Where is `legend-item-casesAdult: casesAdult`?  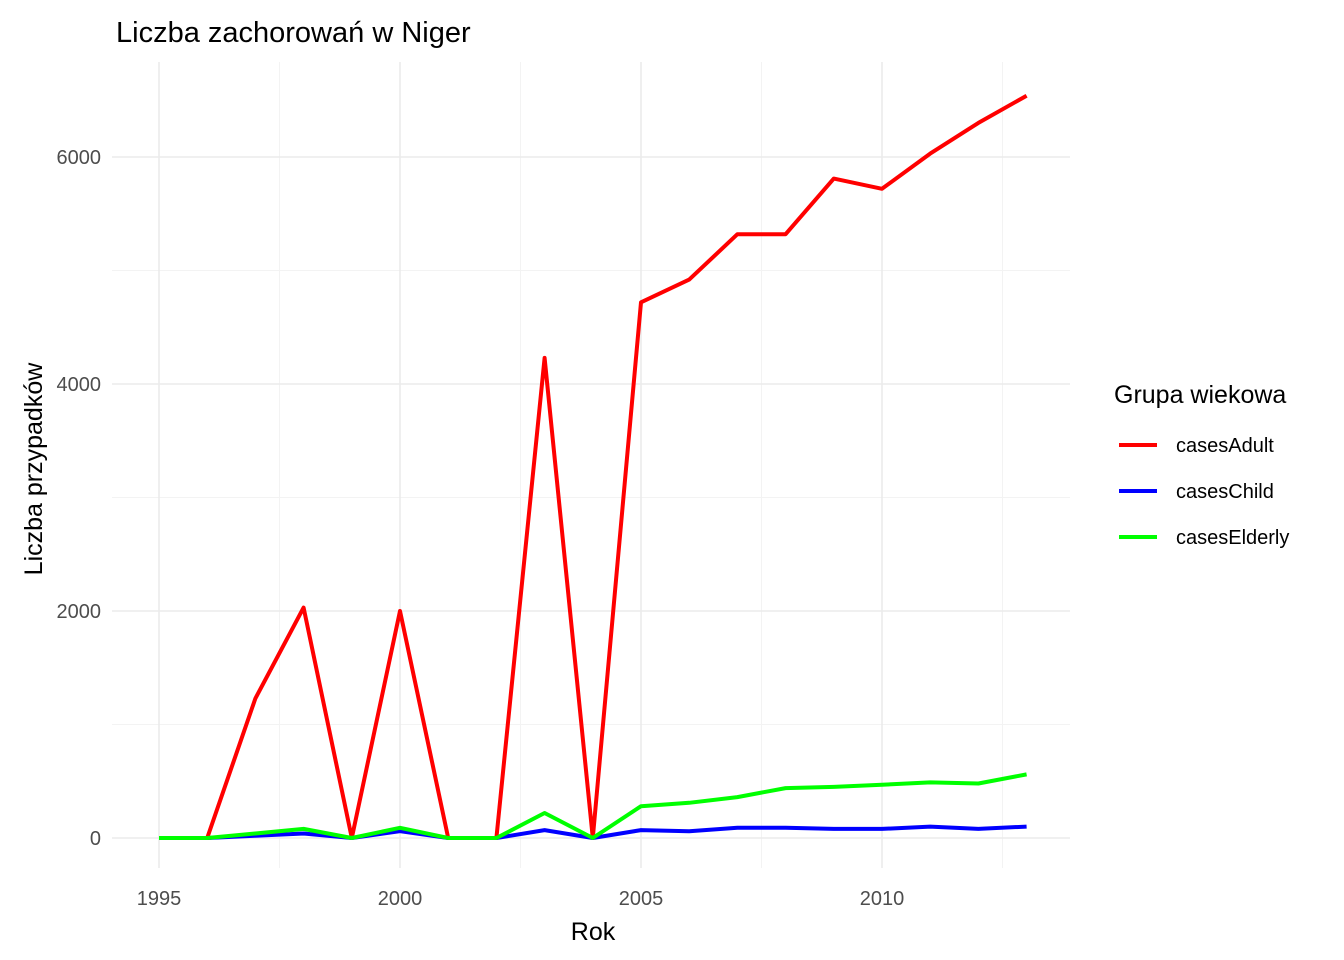 legend-item-casesAdult: casesAdult is located at coordinates (1196, 446).